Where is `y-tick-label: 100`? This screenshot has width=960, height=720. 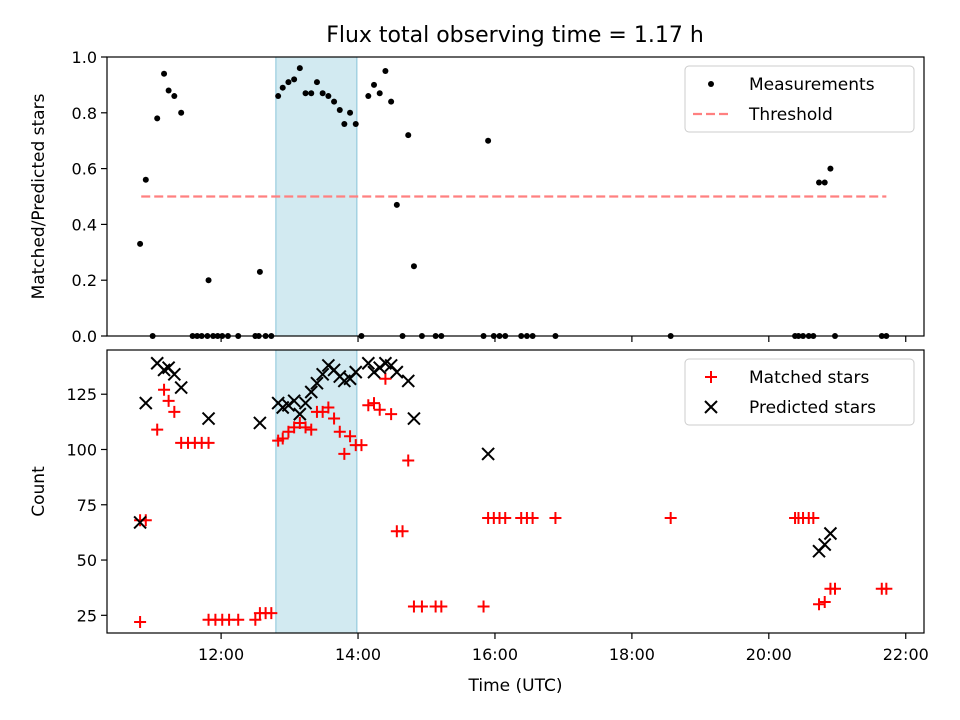 y-tick-label: 100 is located at coordinates (81, 449).